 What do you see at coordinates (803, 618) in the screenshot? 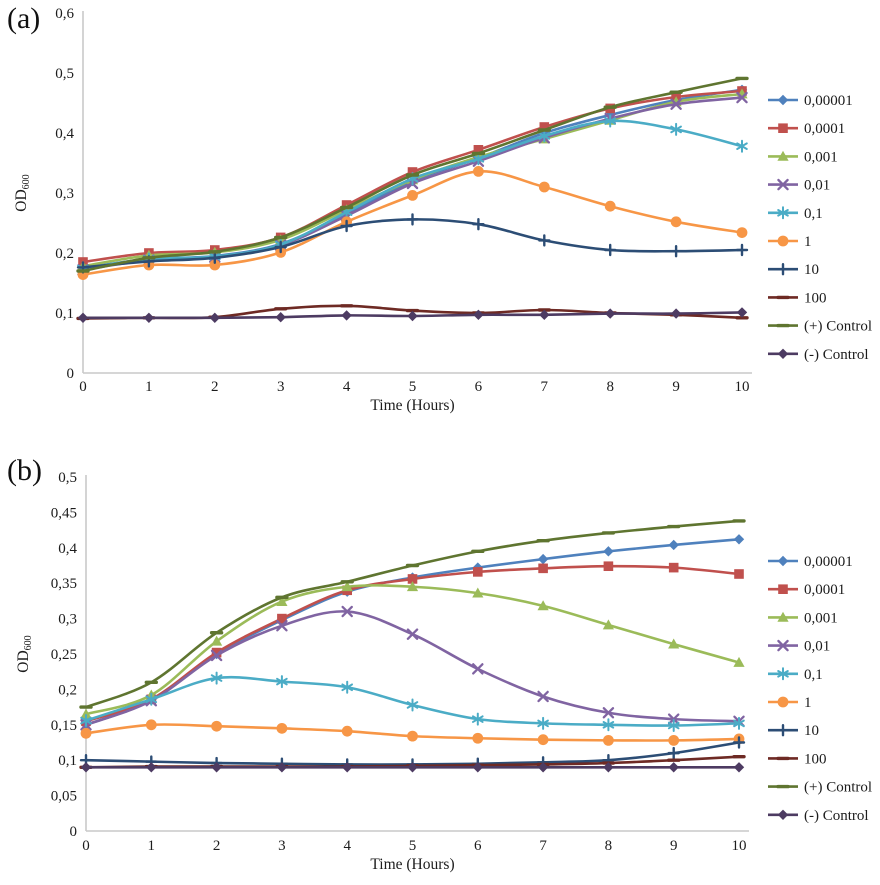
I see `legend-item-0-001: 0,001` at bounding box center [803, 618].